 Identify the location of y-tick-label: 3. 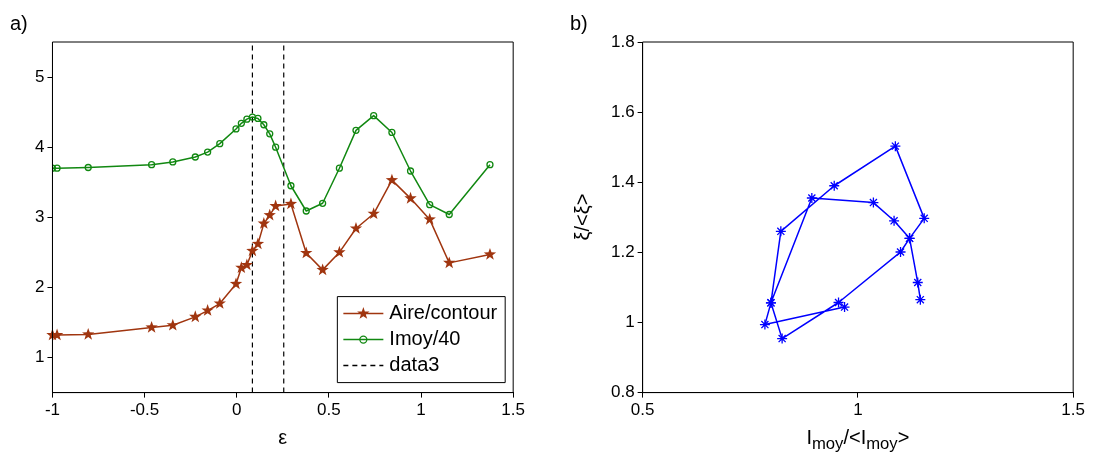
(39, 216).